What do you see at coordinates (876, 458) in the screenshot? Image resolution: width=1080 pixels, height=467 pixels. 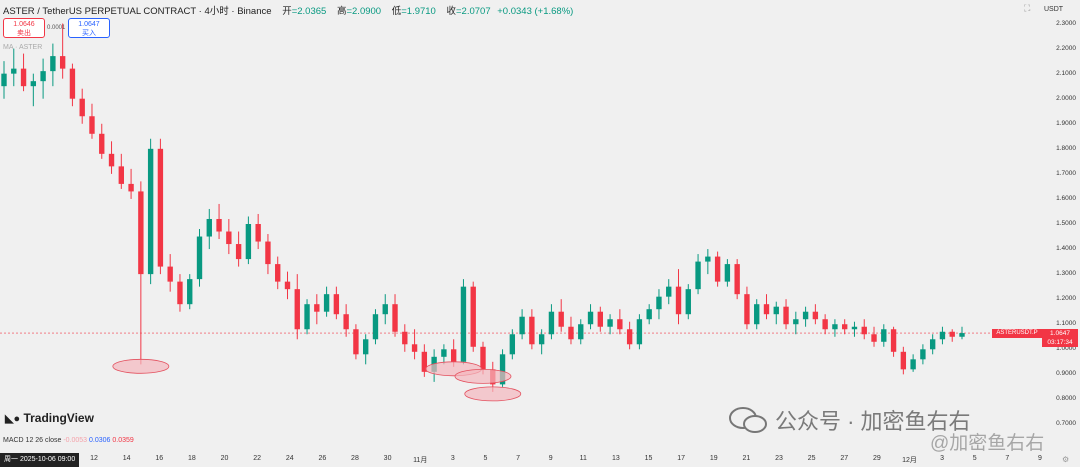 I see `time-tick: 29` at bounding box center [876, 458].